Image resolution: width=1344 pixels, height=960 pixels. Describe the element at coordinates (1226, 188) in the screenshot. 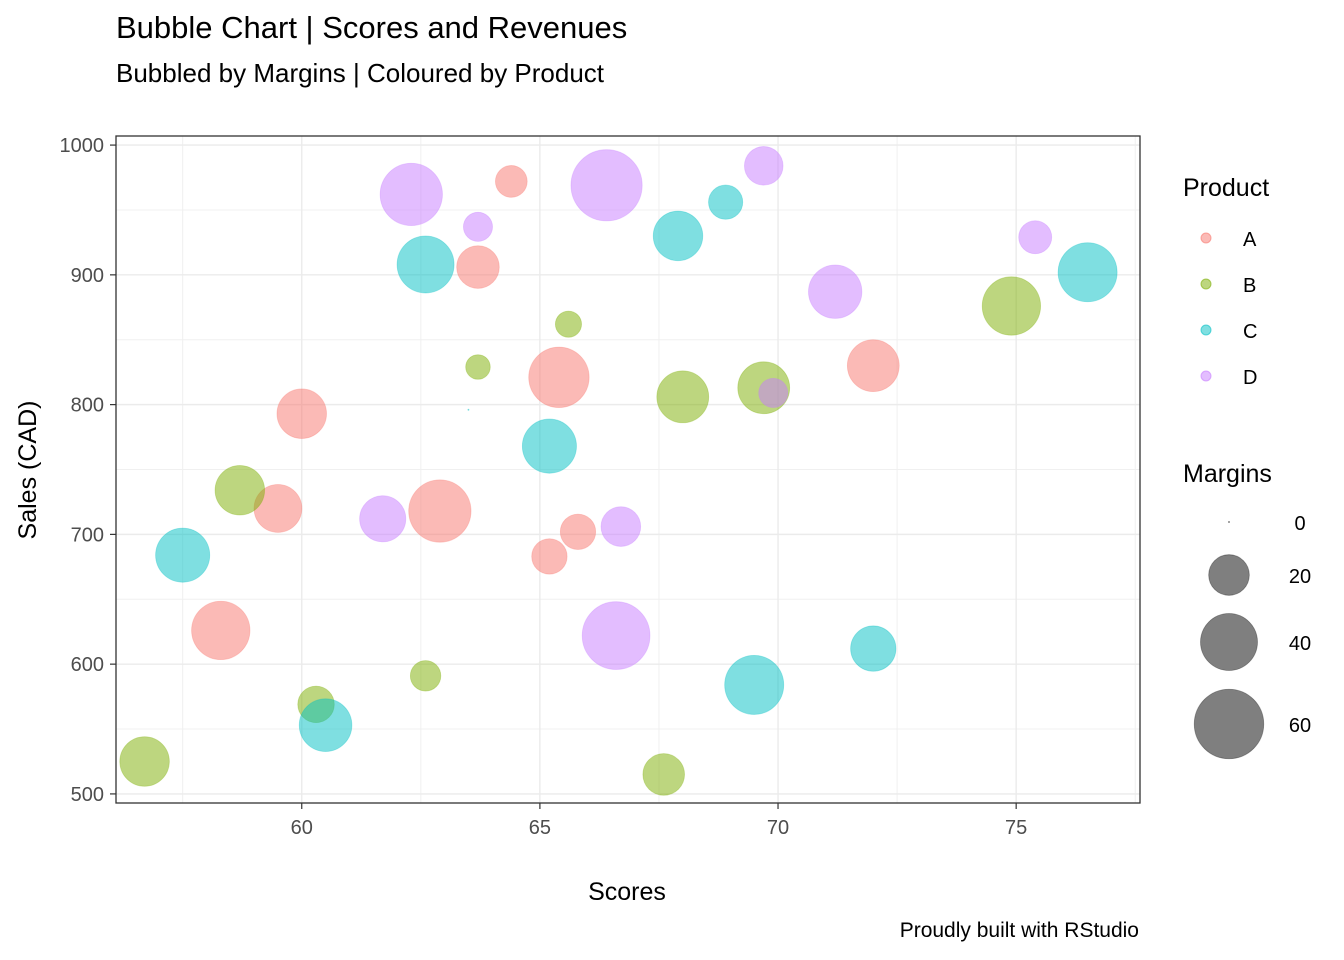

I see `legend-product-title: Product` at that location.